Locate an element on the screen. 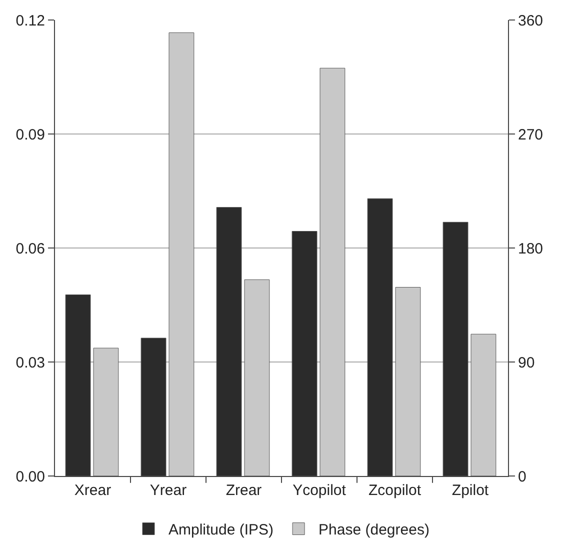 The image size is (563, 557). y-tick-label: 0.12 is located at coordinates (30, 21).